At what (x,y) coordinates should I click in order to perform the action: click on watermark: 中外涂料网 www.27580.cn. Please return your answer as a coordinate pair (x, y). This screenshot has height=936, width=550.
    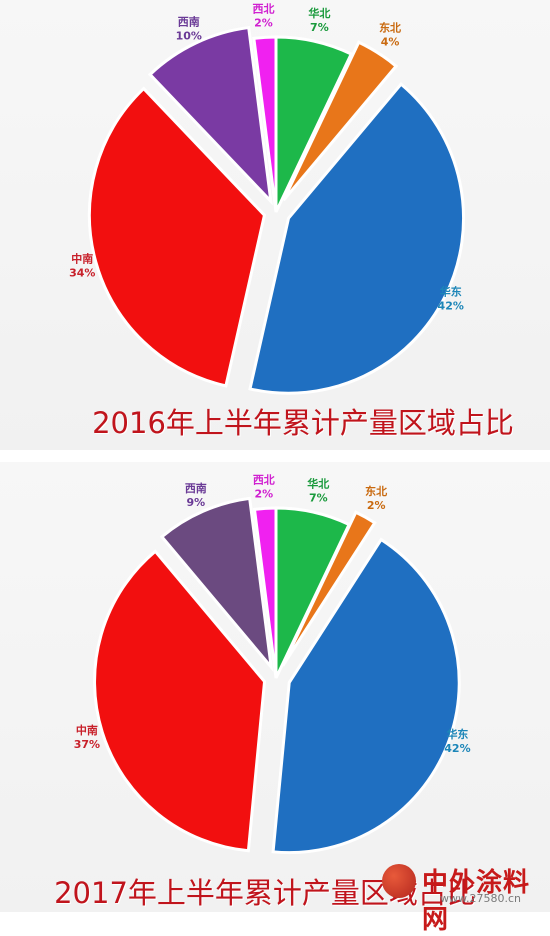
    Looking at the image, I should click on (462, 898).